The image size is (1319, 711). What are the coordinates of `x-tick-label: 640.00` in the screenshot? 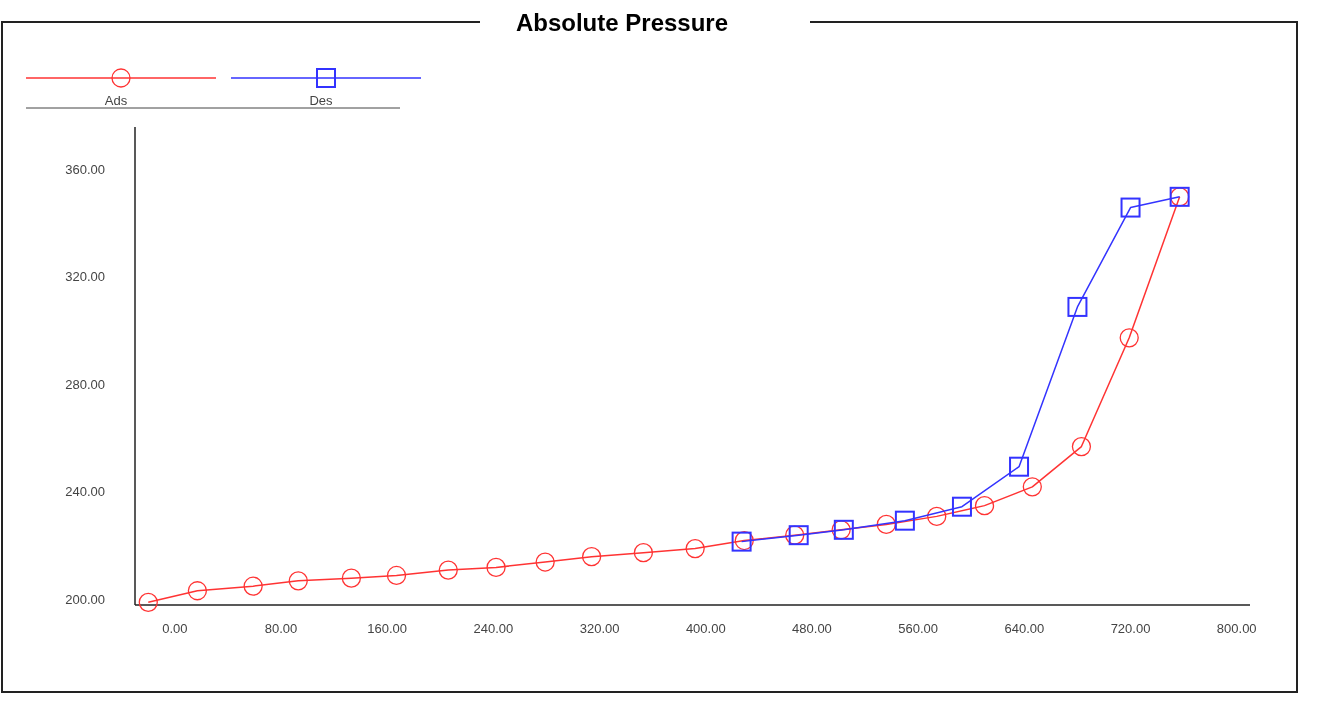 It's located at (1024, 628).